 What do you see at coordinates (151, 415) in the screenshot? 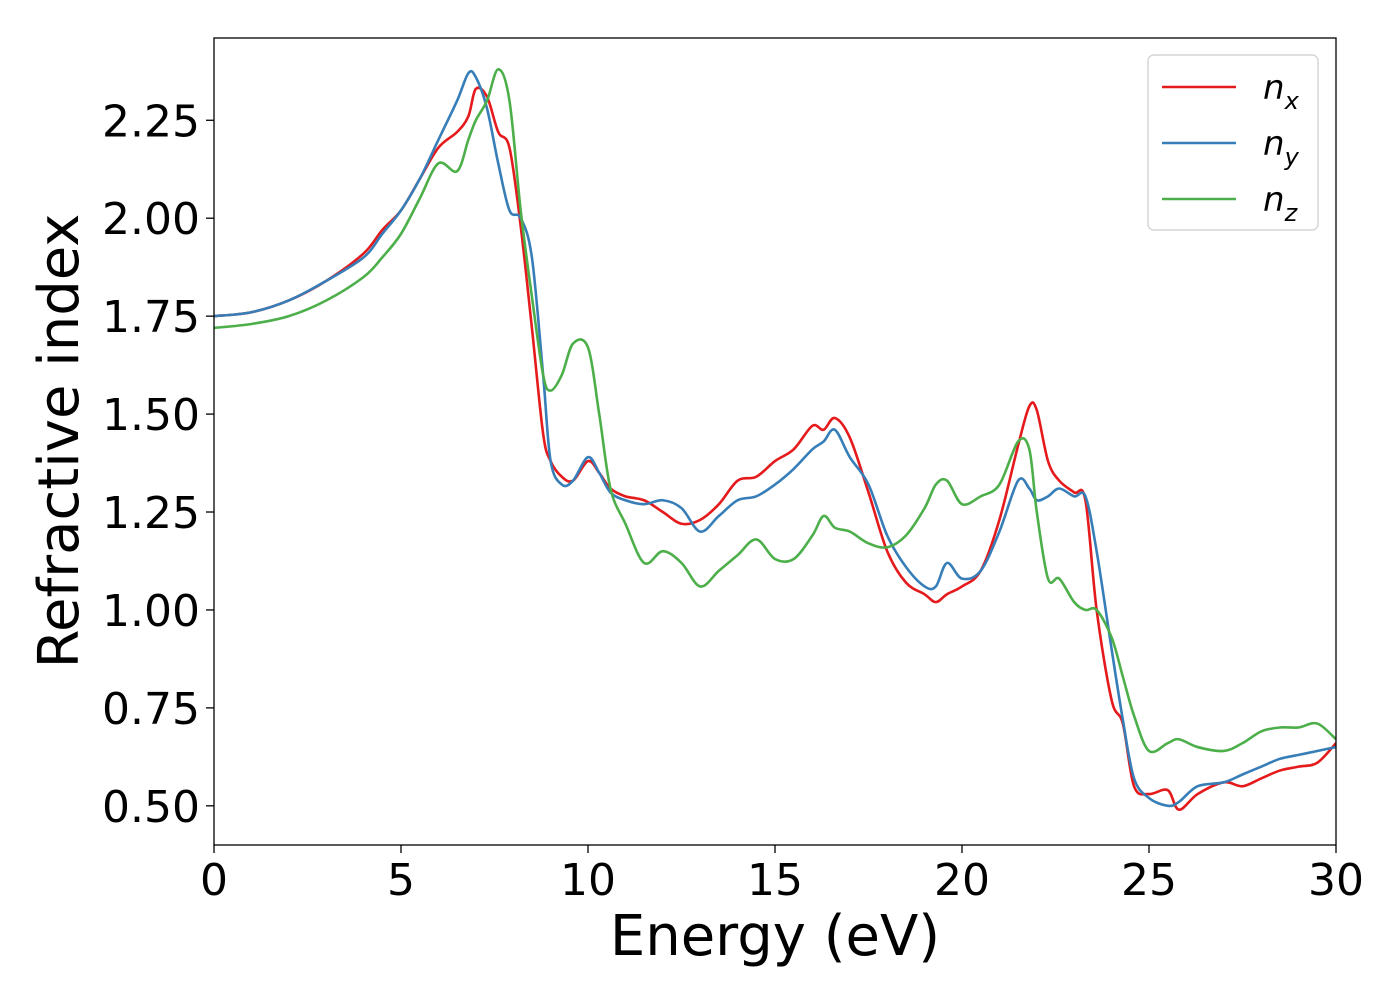
I see `y-tick-label: 1.50` at bounding box center [151, 415].